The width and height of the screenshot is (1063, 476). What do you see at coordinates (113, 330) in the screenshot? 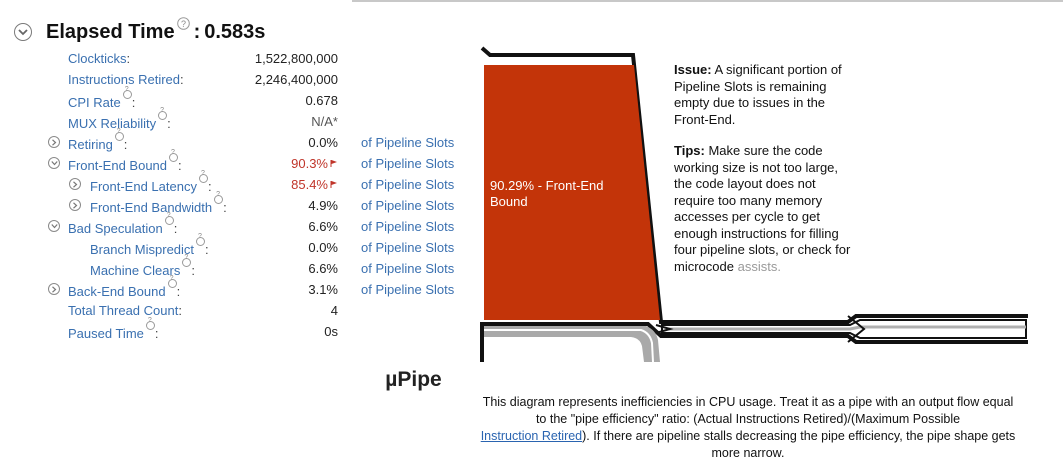
I see `metric-label: Paused Time:` at bounding box center [113, 330].